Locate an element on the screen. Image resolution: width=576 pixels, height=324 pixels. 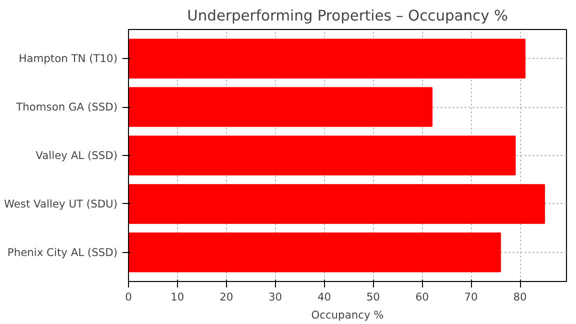
x-tick-label: 20 is located at coordinates (227, 297).